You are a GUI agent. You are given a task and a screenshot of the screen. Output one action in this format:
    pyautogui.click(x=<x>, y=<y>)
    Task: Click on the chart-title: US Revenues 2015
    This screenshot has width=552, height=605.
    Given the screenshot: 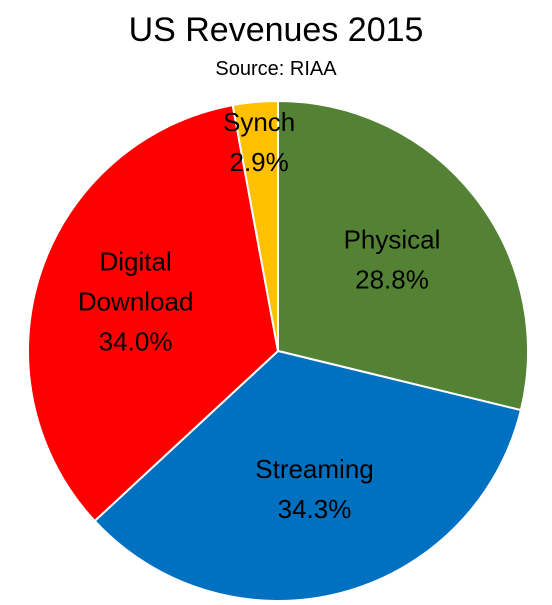 What is the action you would take?
    pyautogui.click(x=276, y=30)
    